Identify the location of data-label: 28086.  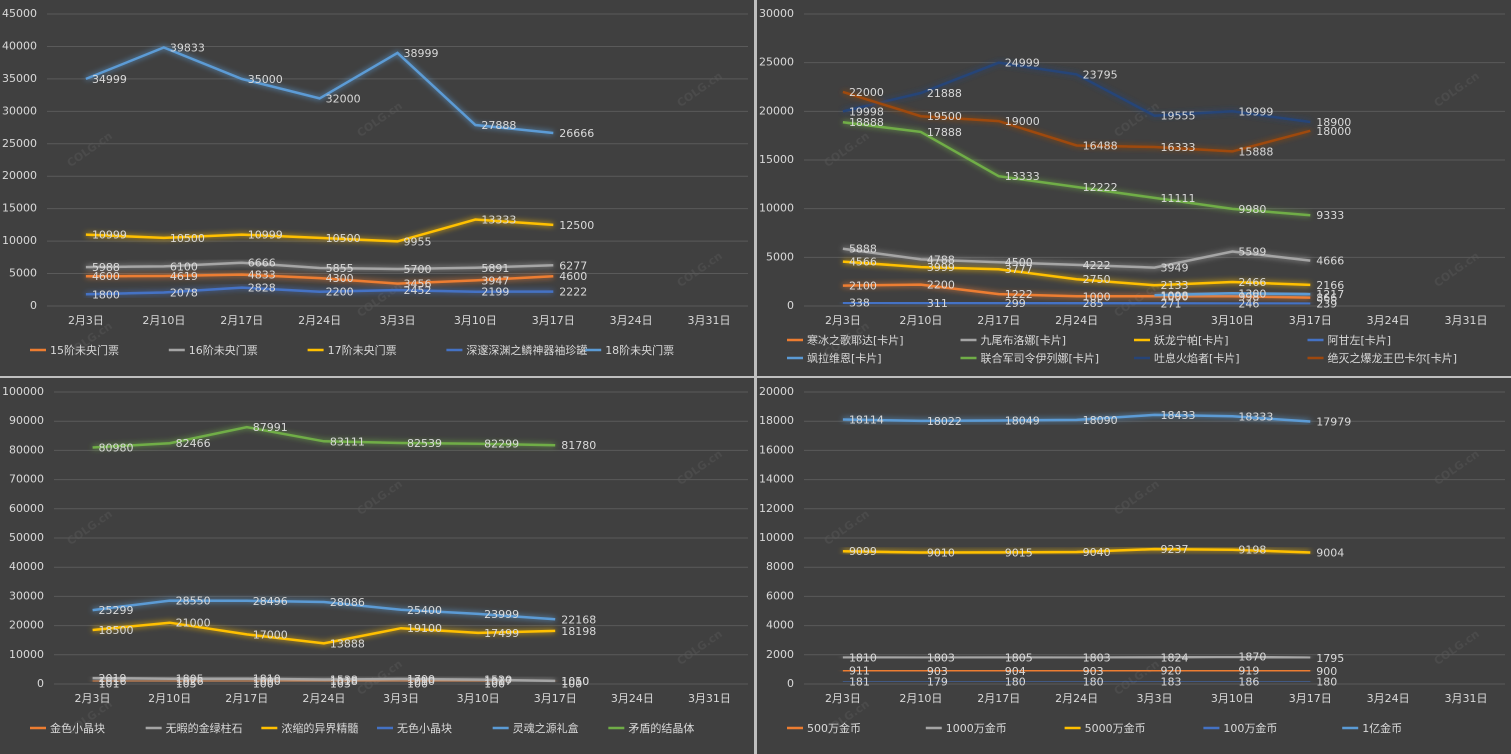
(347, 602).